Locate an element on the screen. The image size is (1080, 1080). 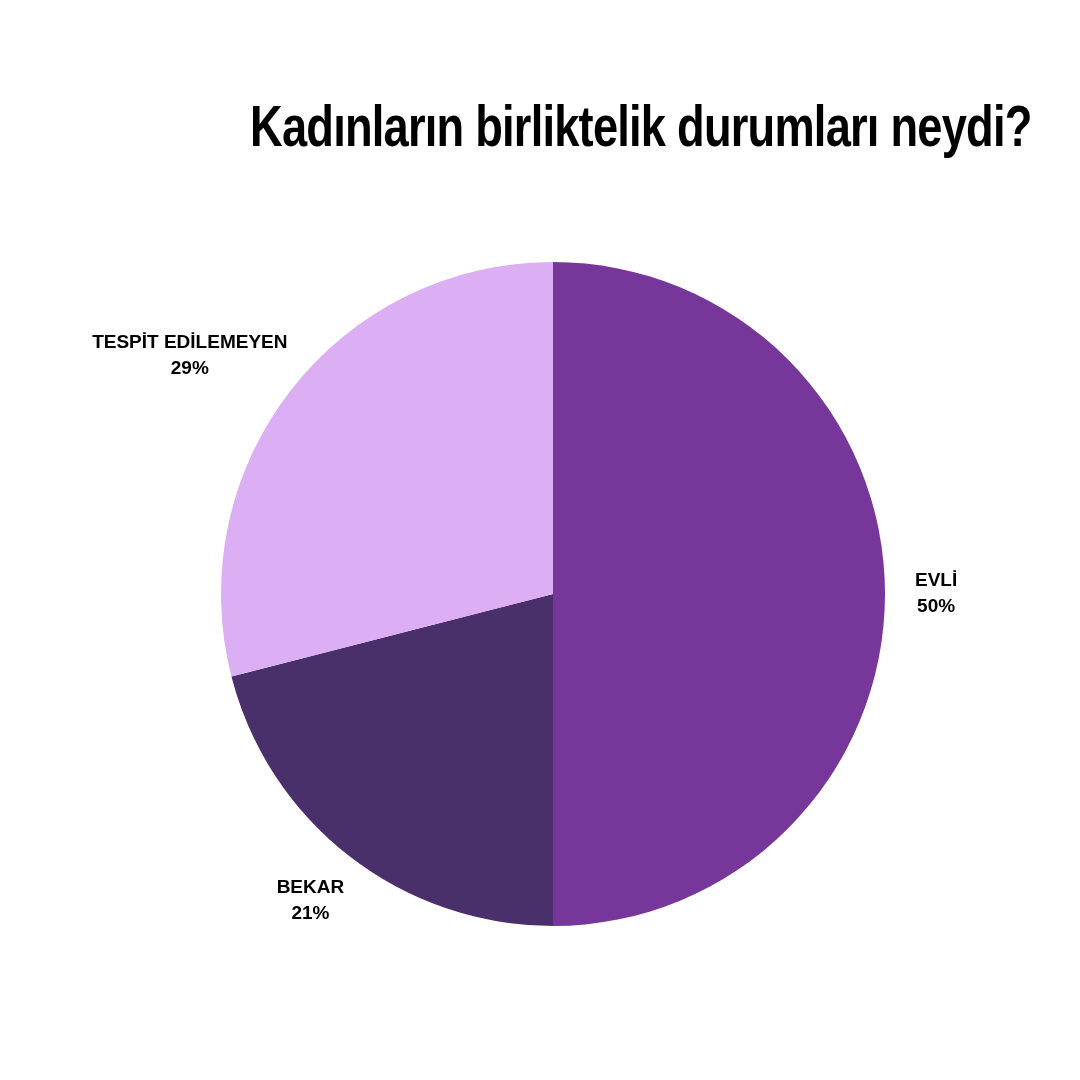
data-label: 29% is located at coordinates (189, 368).